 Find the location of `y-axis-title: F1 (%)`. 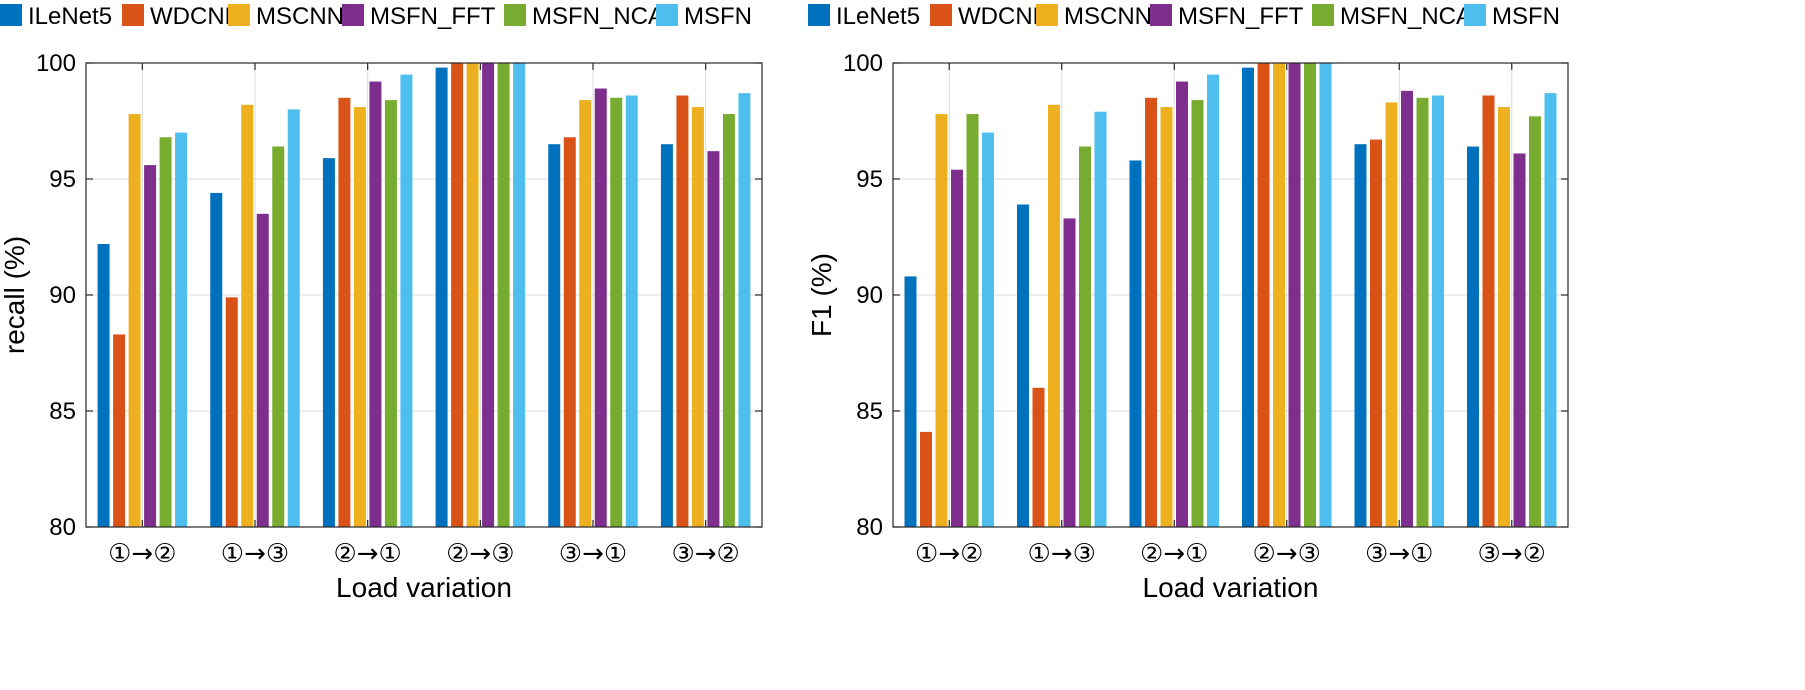

y-axis-title: F1 (%) is located at coordinates (821, 295).